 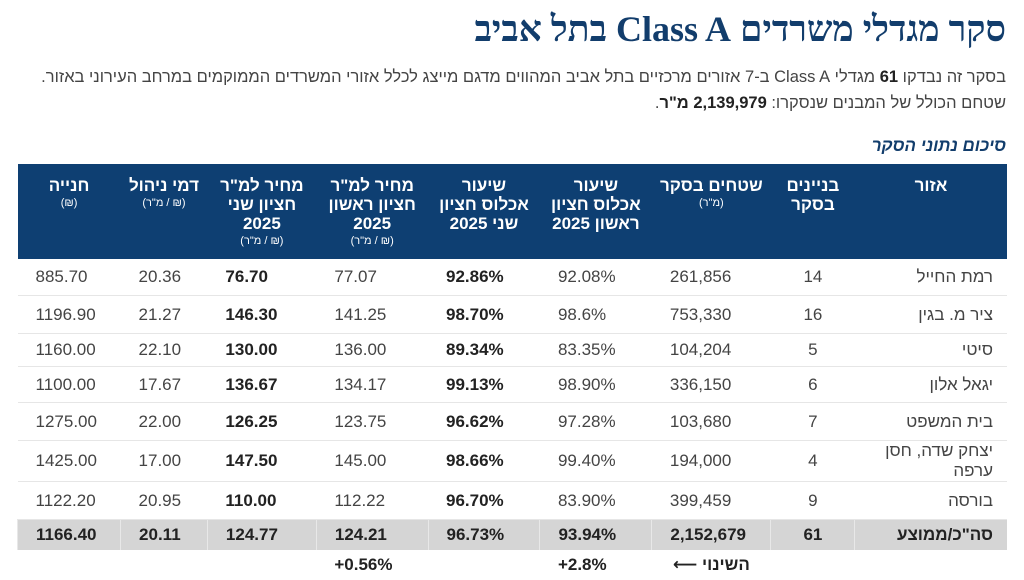 I want to click on column-label: שטחים בסקר, so click(x=711, y=185).